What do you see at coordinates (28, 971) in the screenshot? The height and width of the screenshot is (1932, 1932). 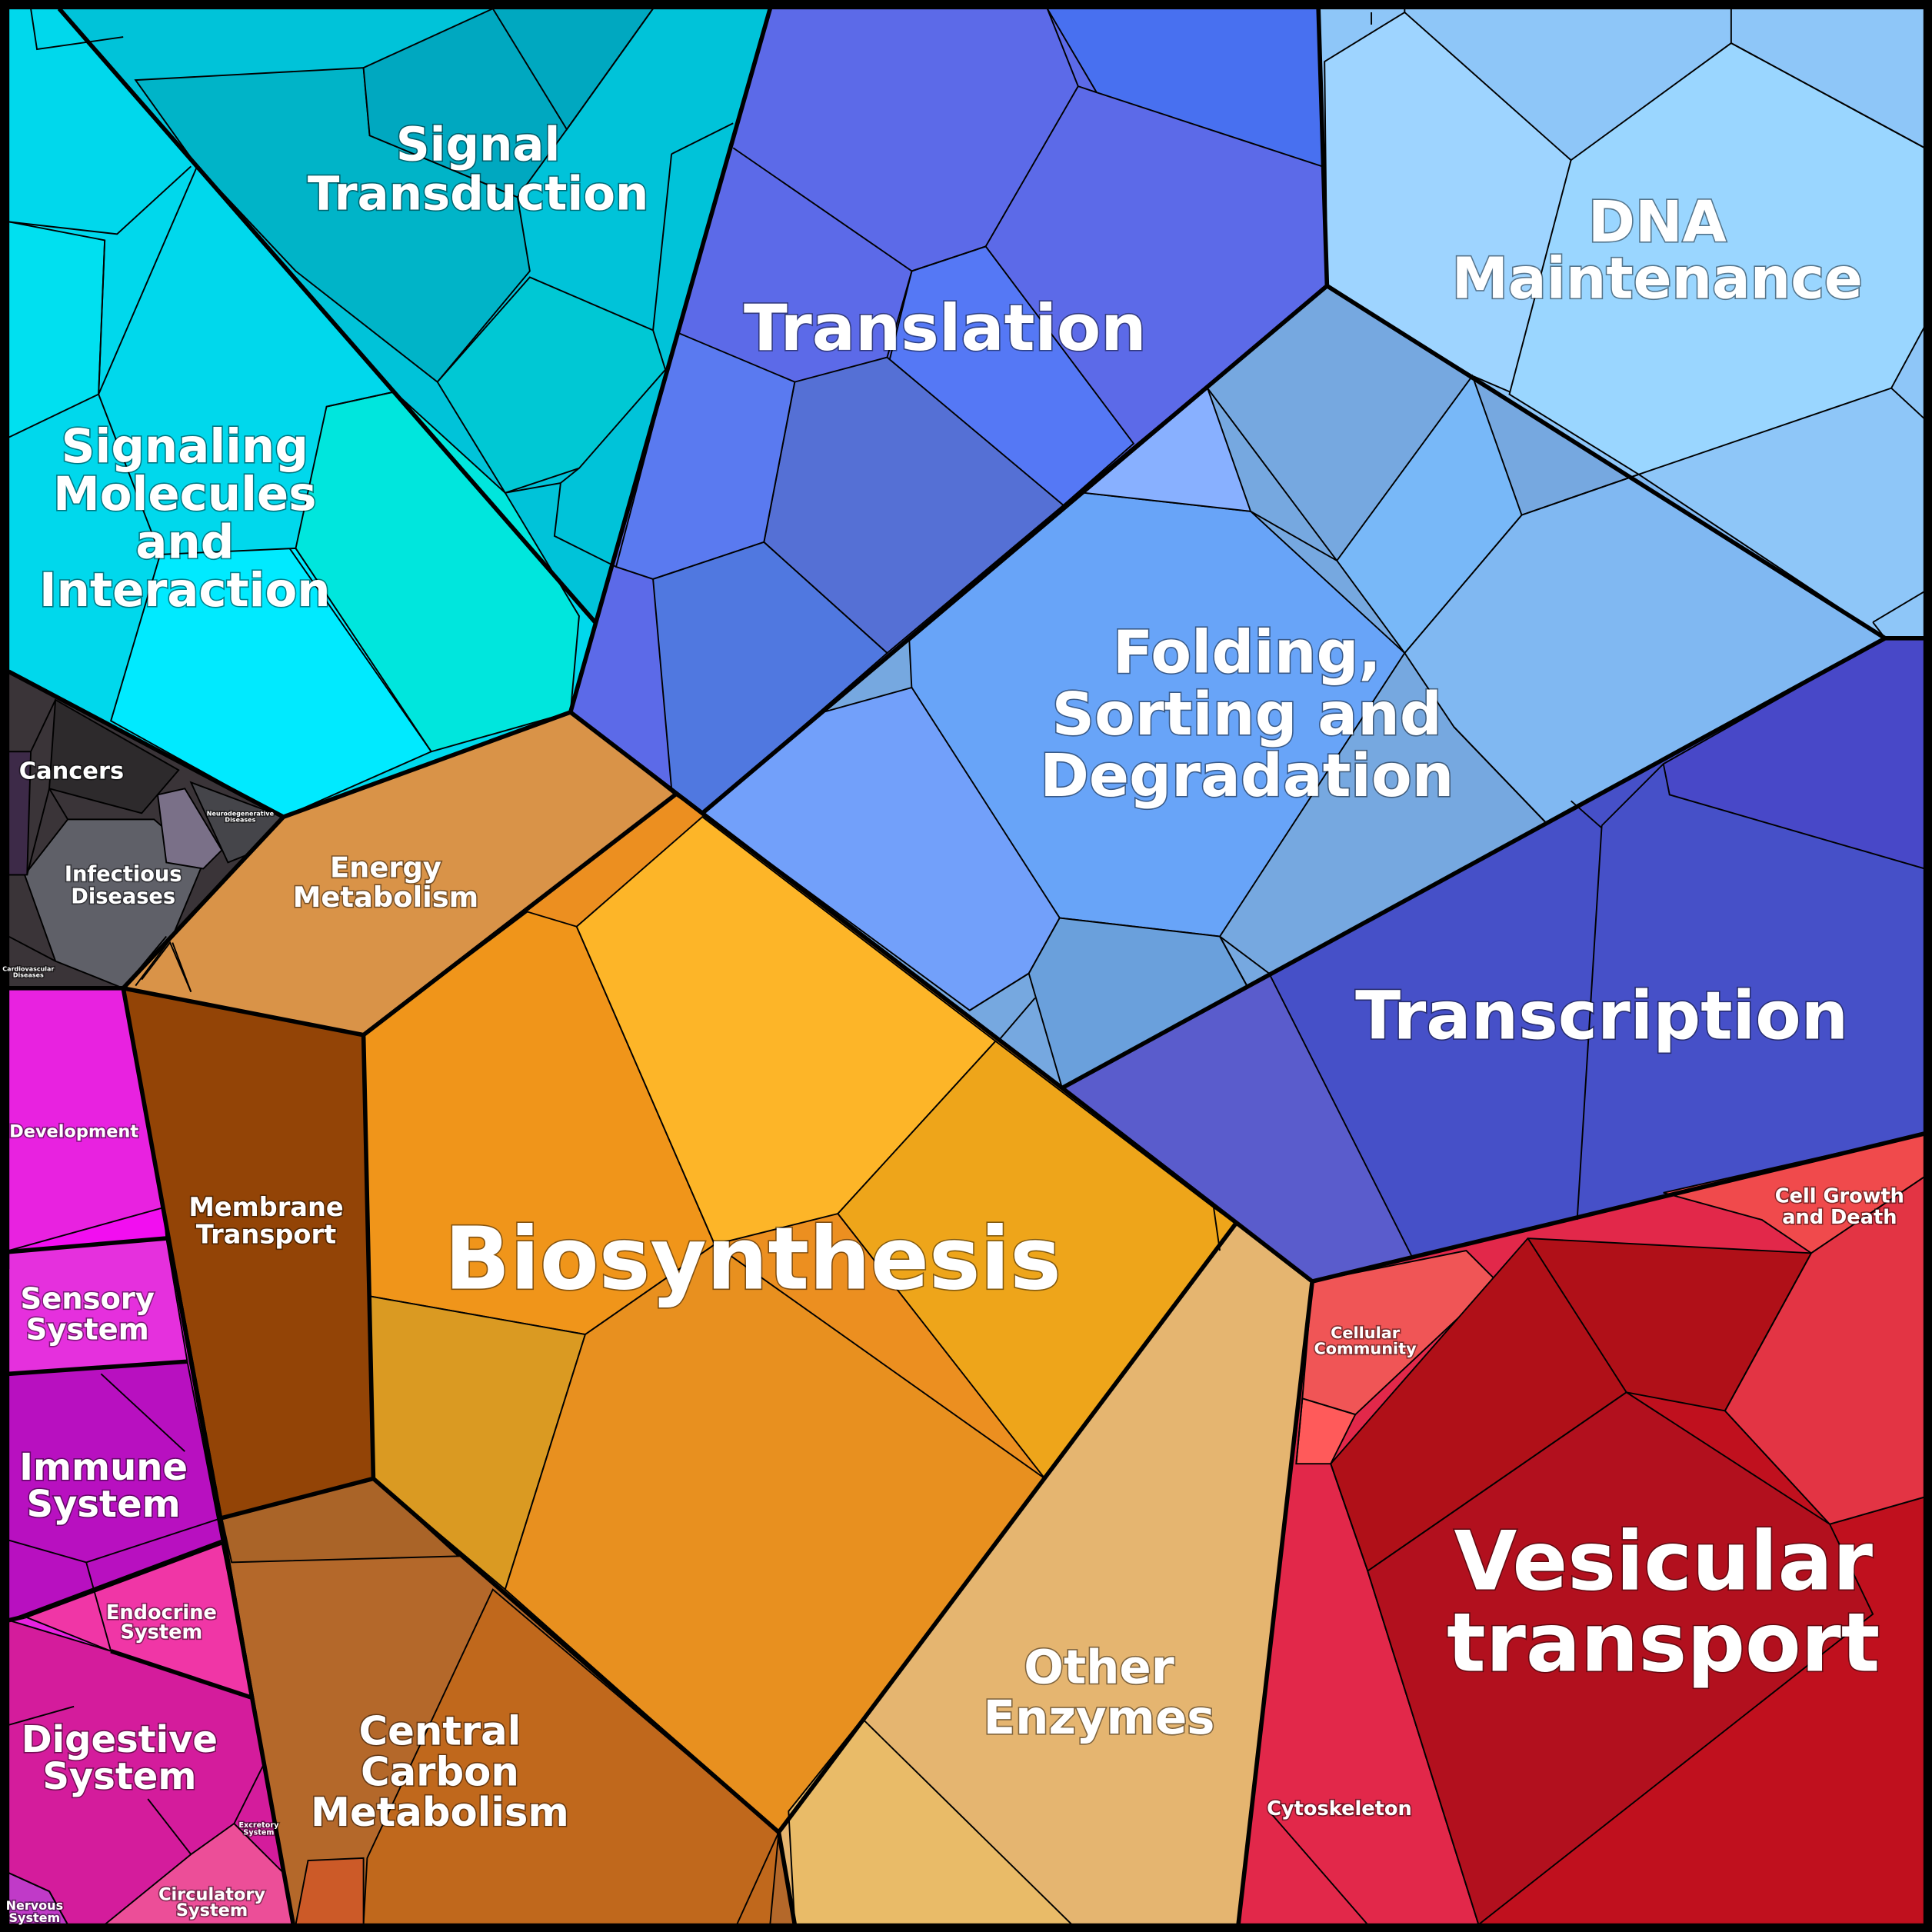 I see `region-label: Cardiovascular Diseases` at bounding box center [28, 971].